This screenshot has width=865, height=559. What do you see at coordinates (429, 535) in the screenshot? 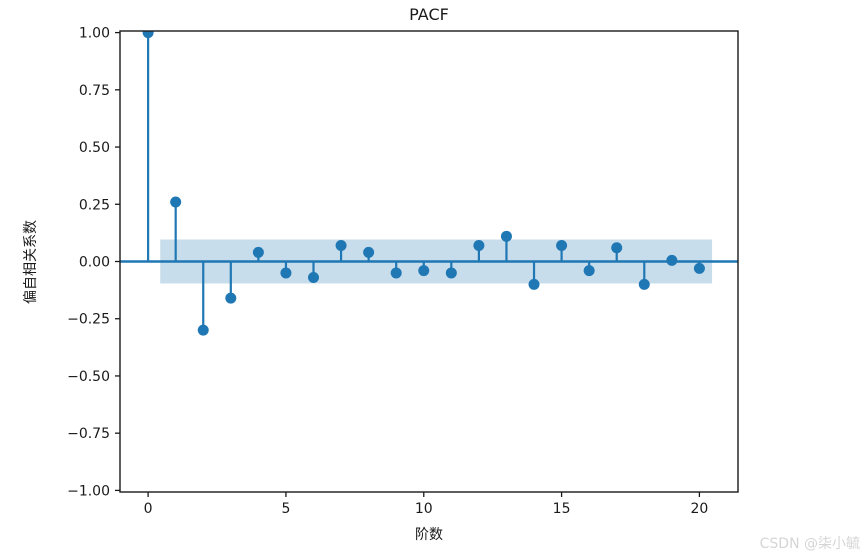
I see `x-axis-label: 阶数` at bounding box center [429, 535].